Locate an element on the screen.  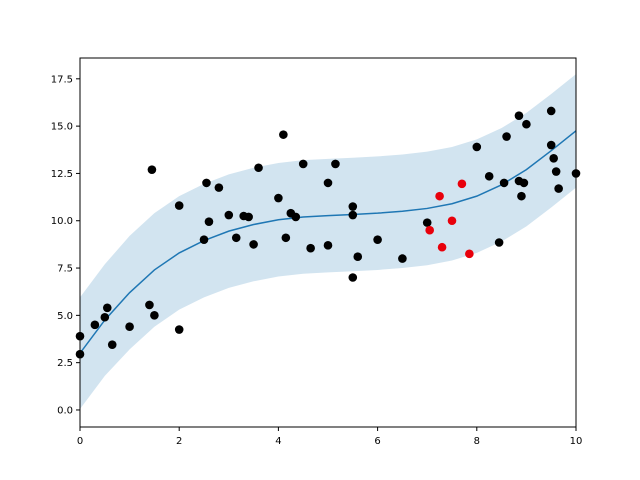
y-tick-label: 2.5 is located at coordinates (65, 363).